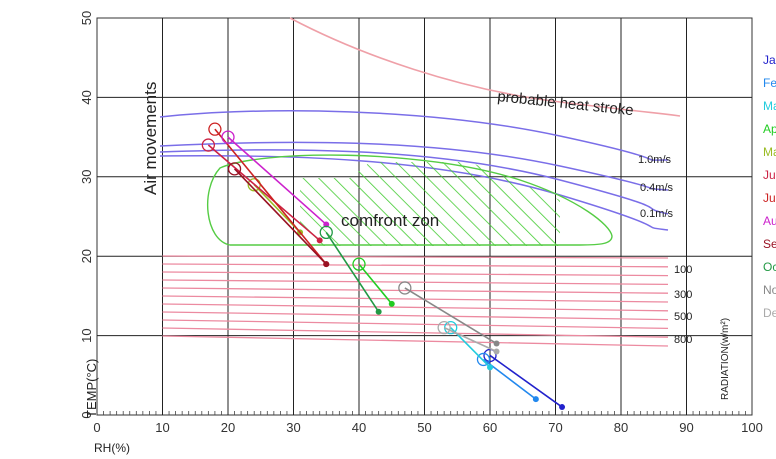 This screenshot has width=776, height=459. Describe the element at coordinates (683, 295) in the screenshot. I see `radiation-label-2: 300` at that location.